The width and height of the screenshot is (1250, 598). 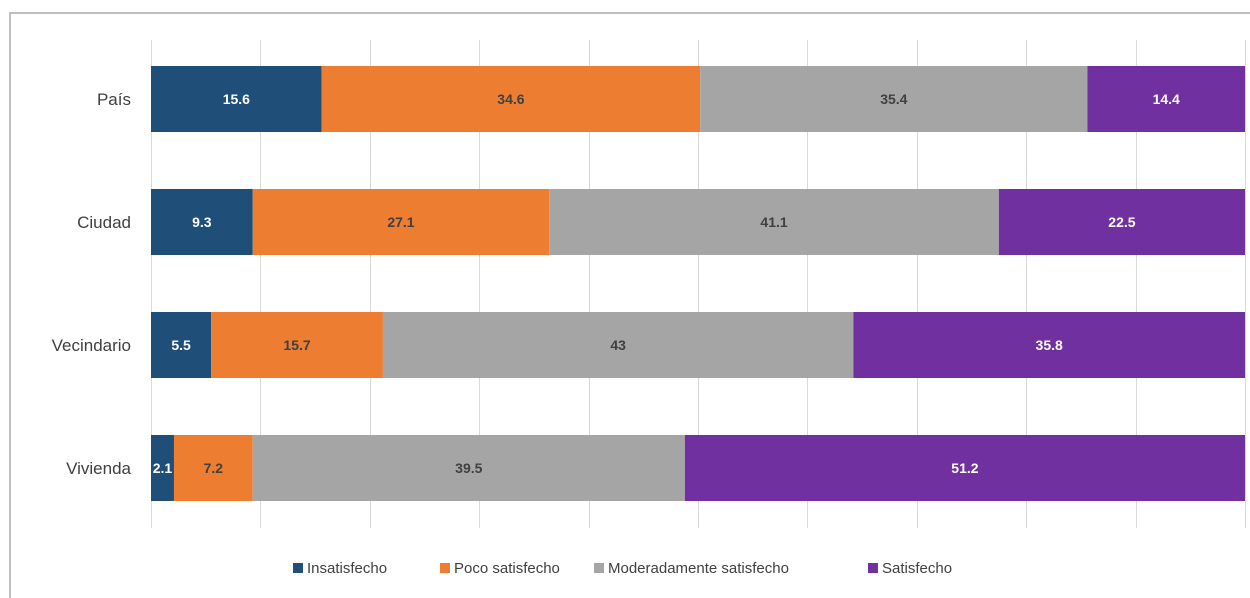 I want to click on legend-label: Satisfecho, so click(x=917, y=568).